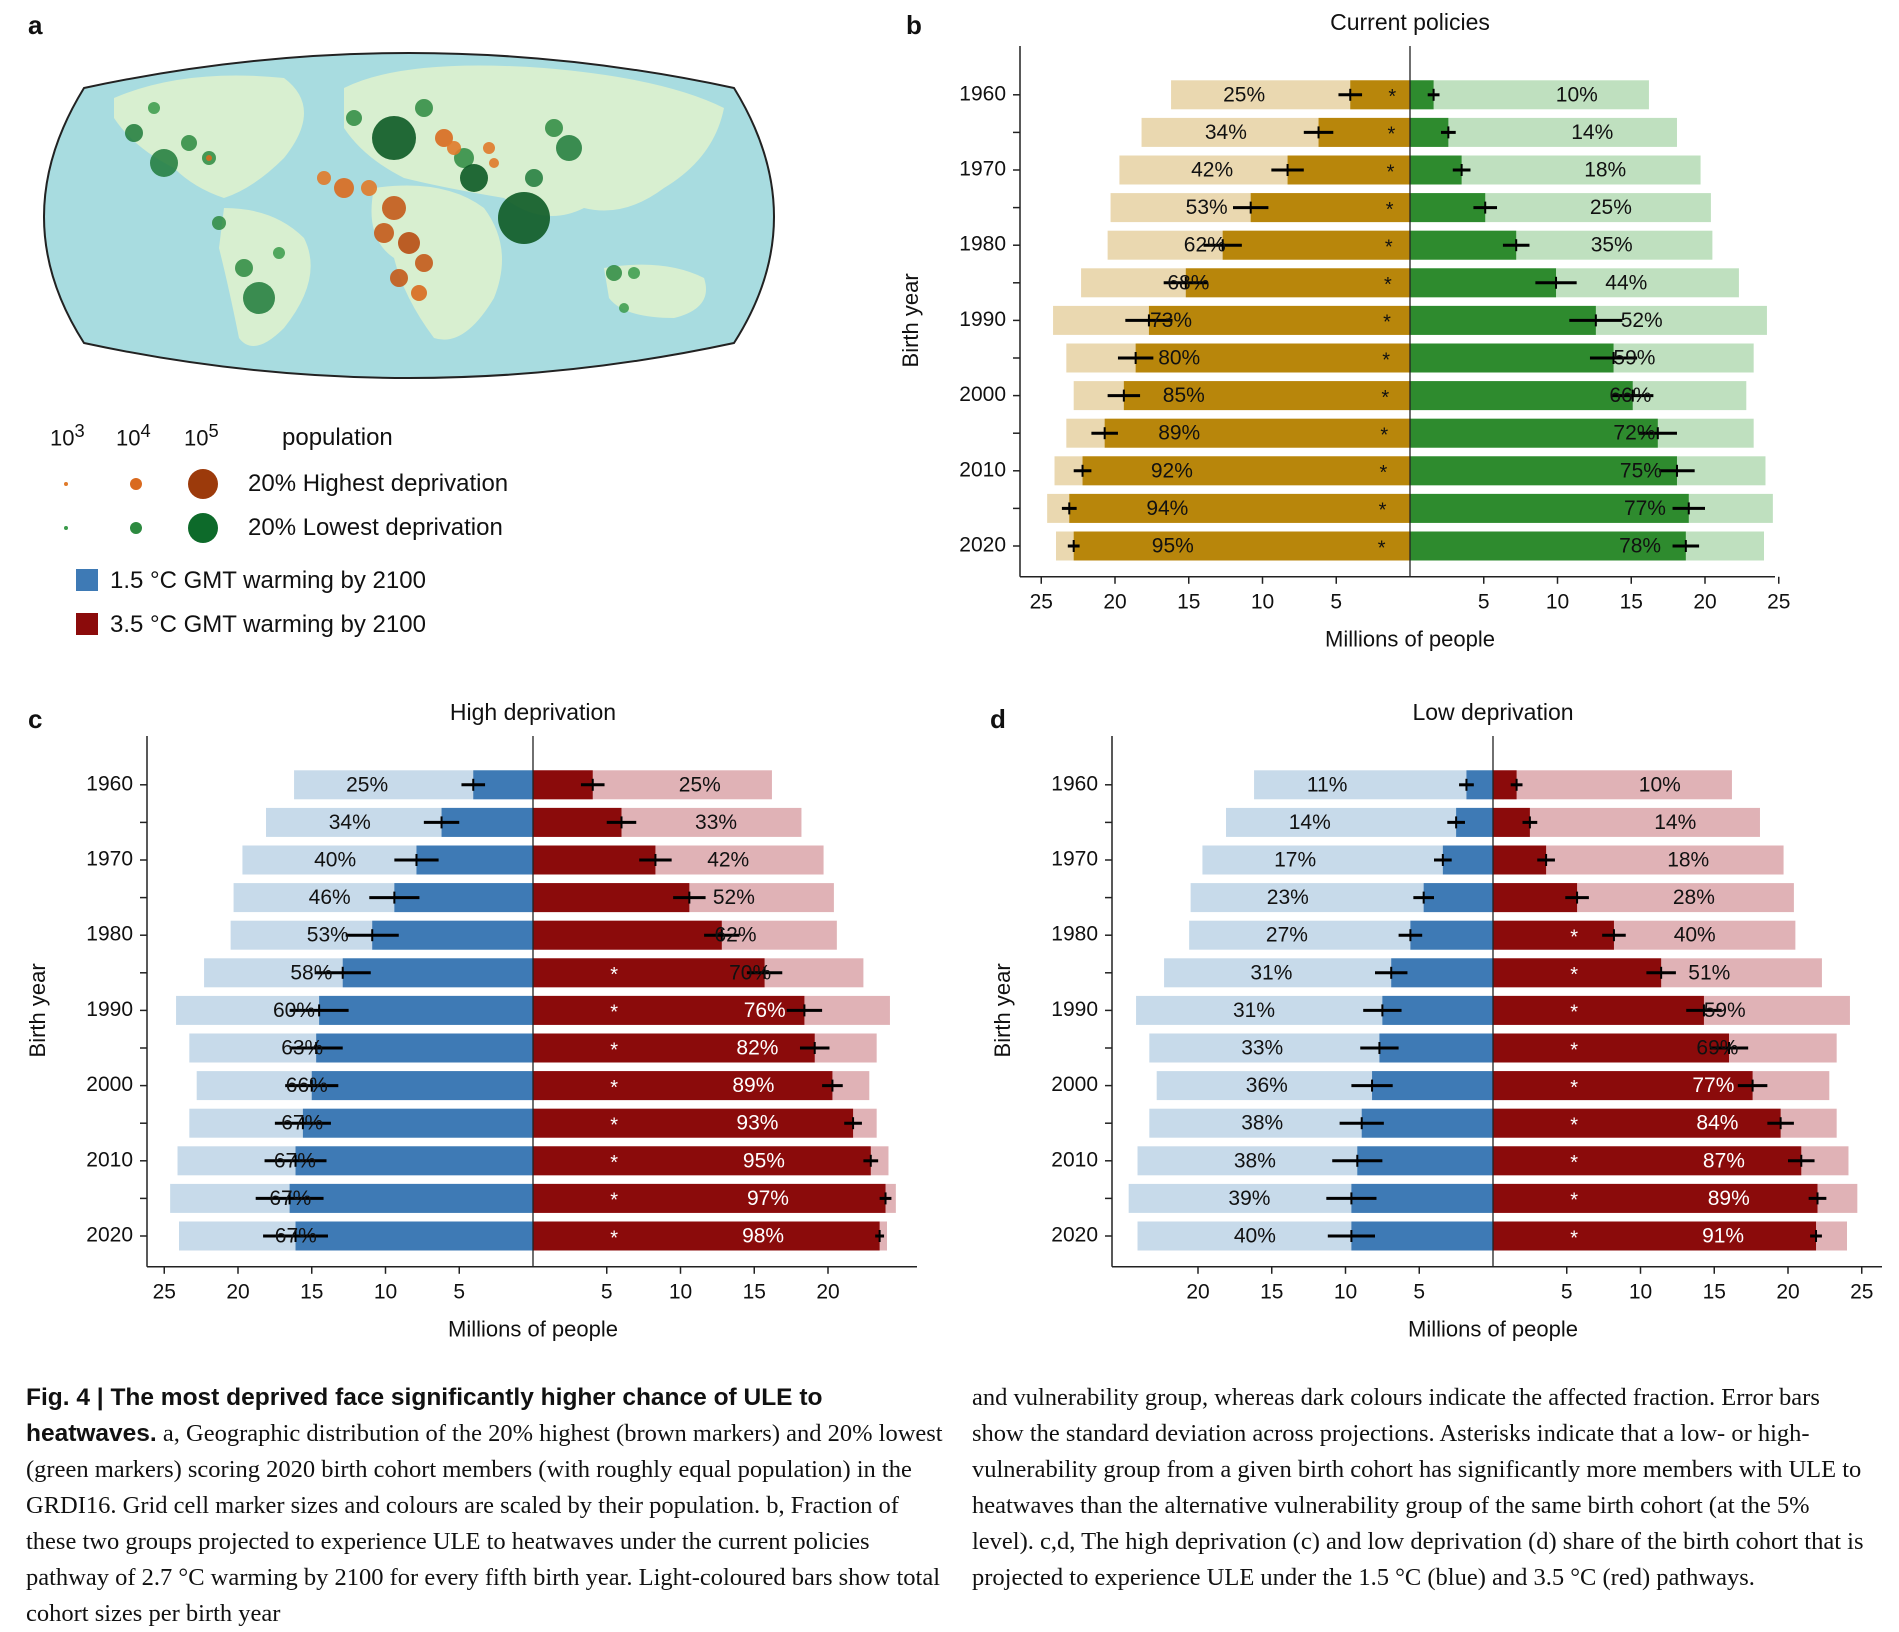 This screenshot has height=1632, width=1899. What do you see at coordinates (763, 1236) in the screenshot?
I see `pct-label-right: 98%` at bounding box center [763, 1236].